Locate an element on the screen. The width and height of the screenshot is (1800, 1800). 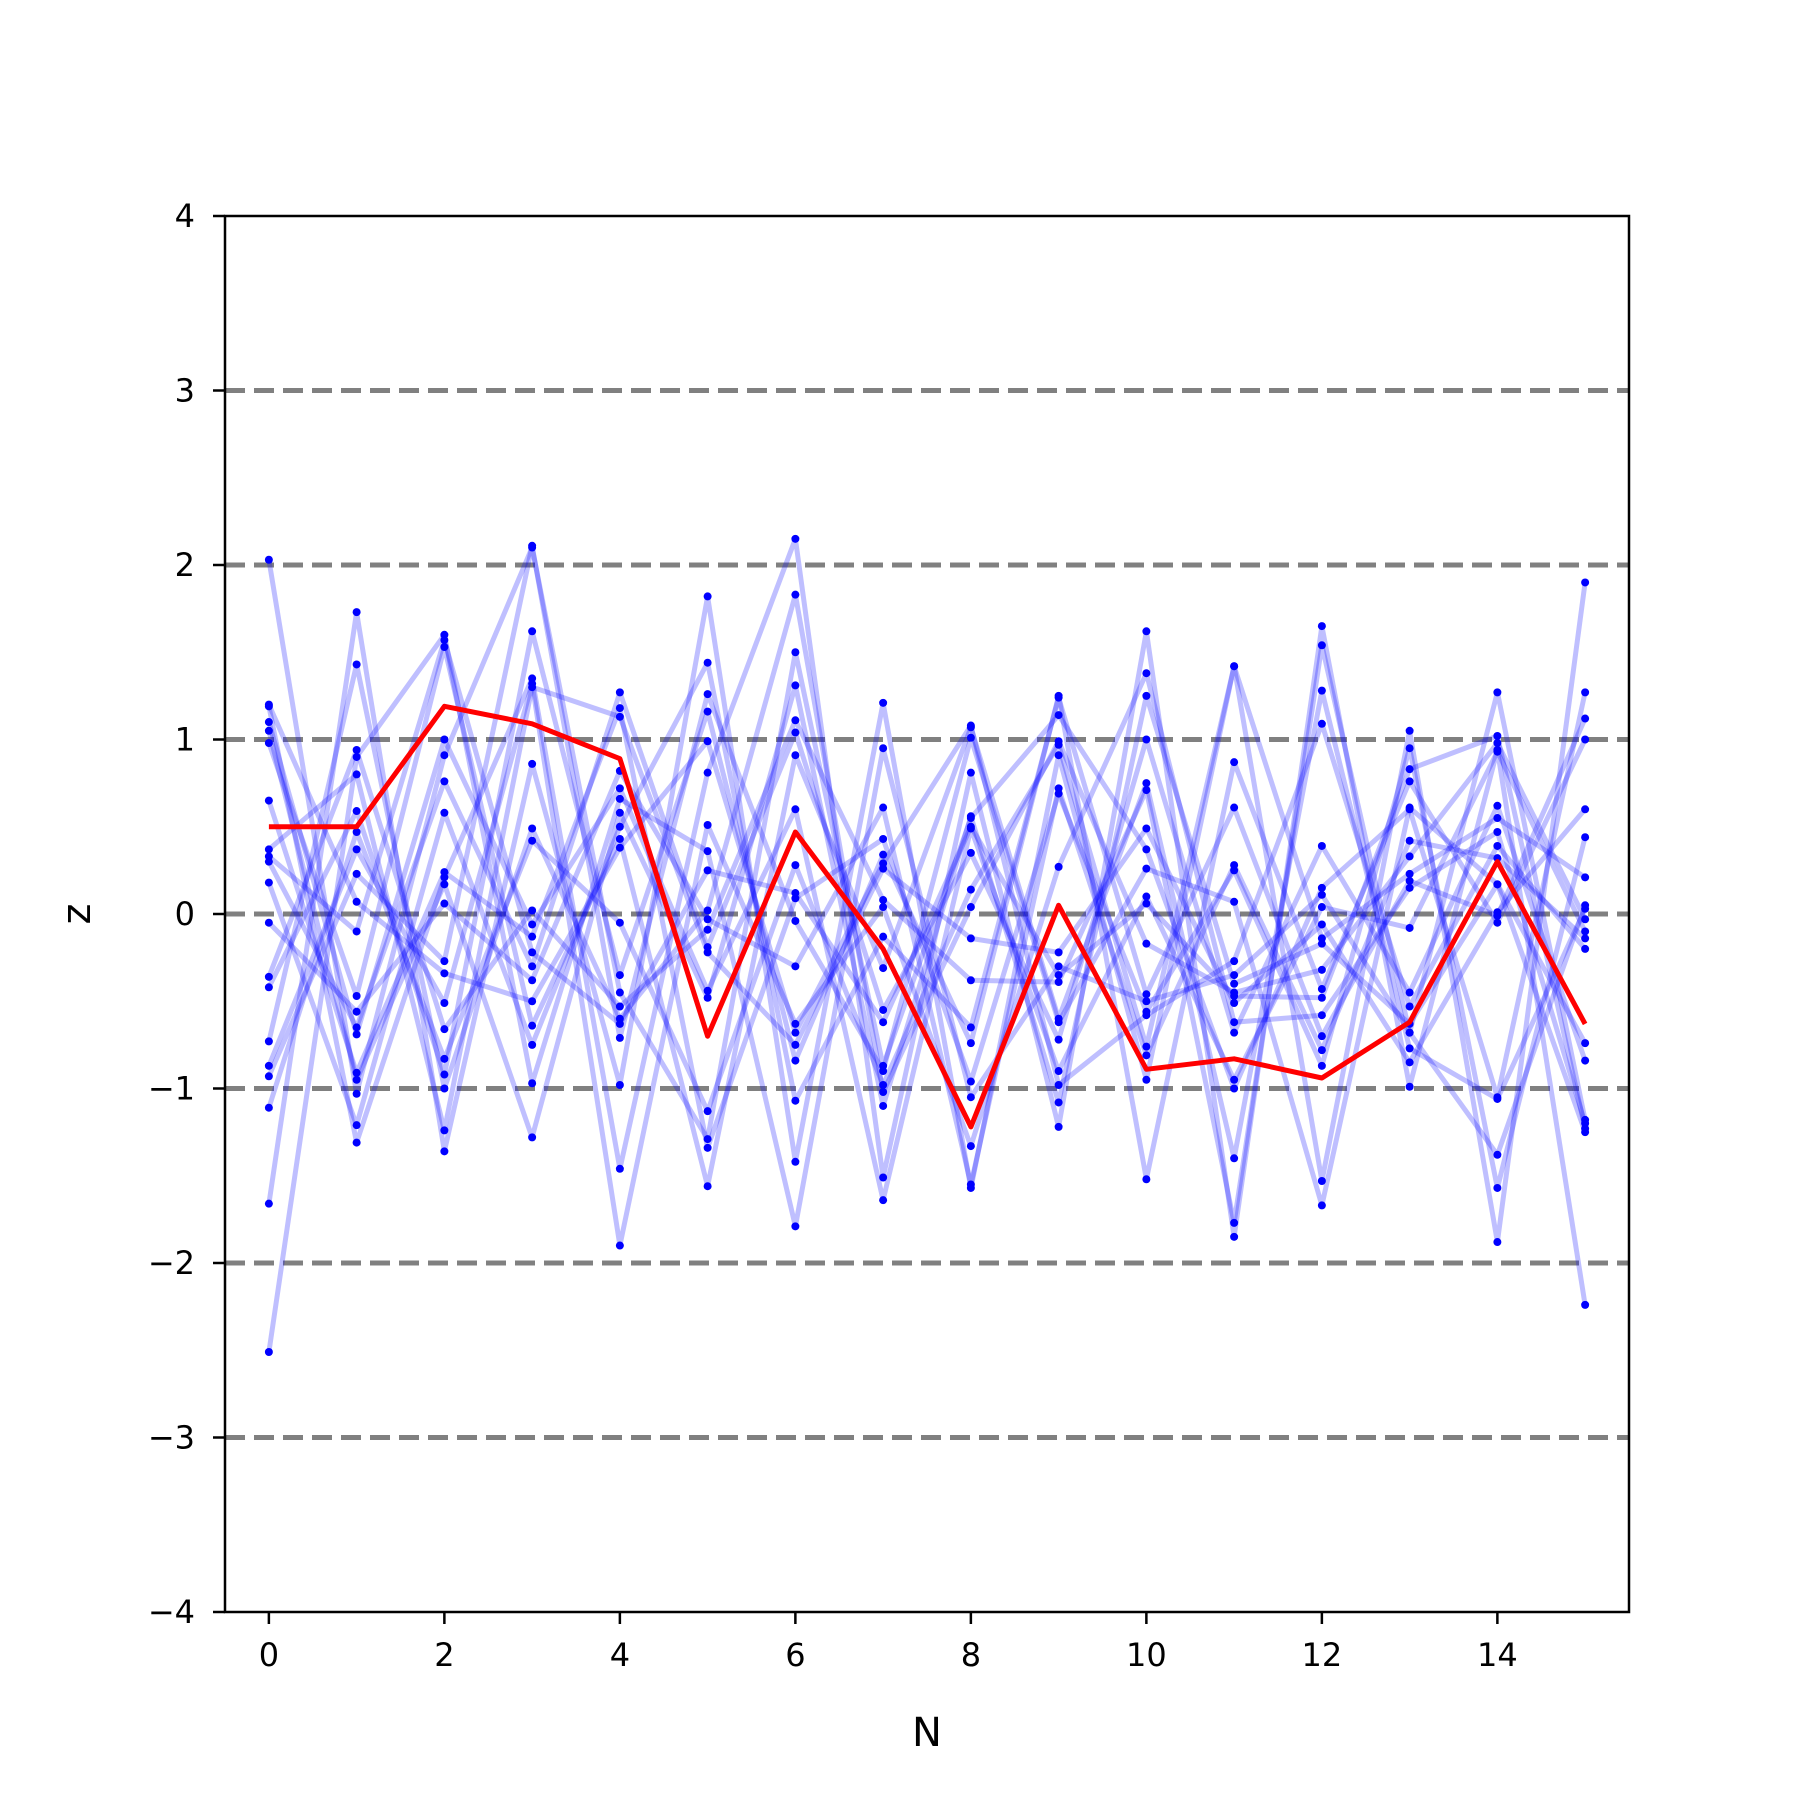
x-tick-label: 14 is located at coordinates (1497, 1655).